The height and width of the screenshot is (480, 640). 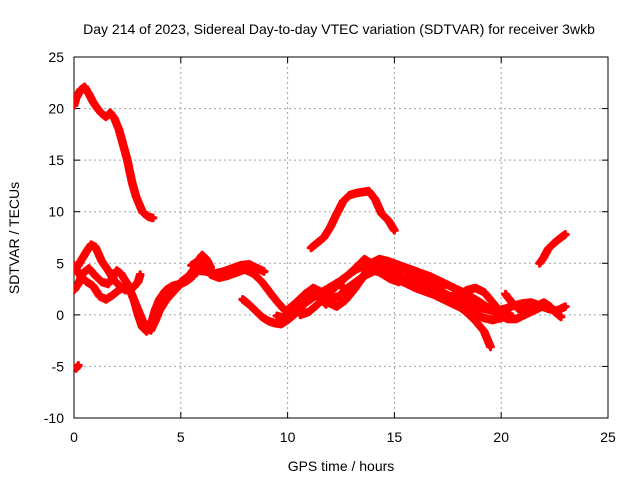 I want to click on y-tick-label: -5, so click(x=58, y=366).